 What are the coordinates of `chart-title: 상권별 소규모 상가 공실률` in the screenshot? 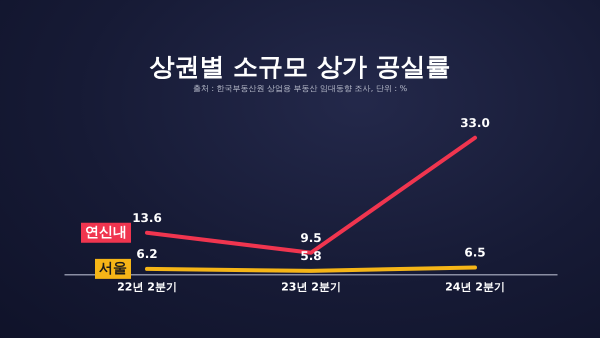 It's located at (300, 67).